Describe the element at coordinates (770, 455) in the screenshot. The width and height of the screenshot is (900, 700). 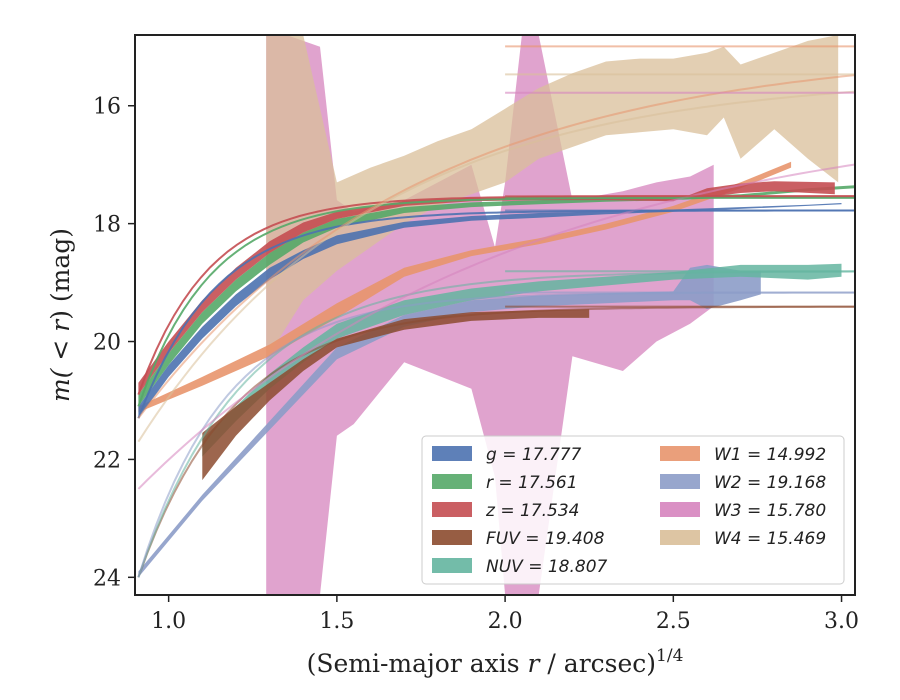
I see `legend-label-w1: W1 = 14.992` at that location.